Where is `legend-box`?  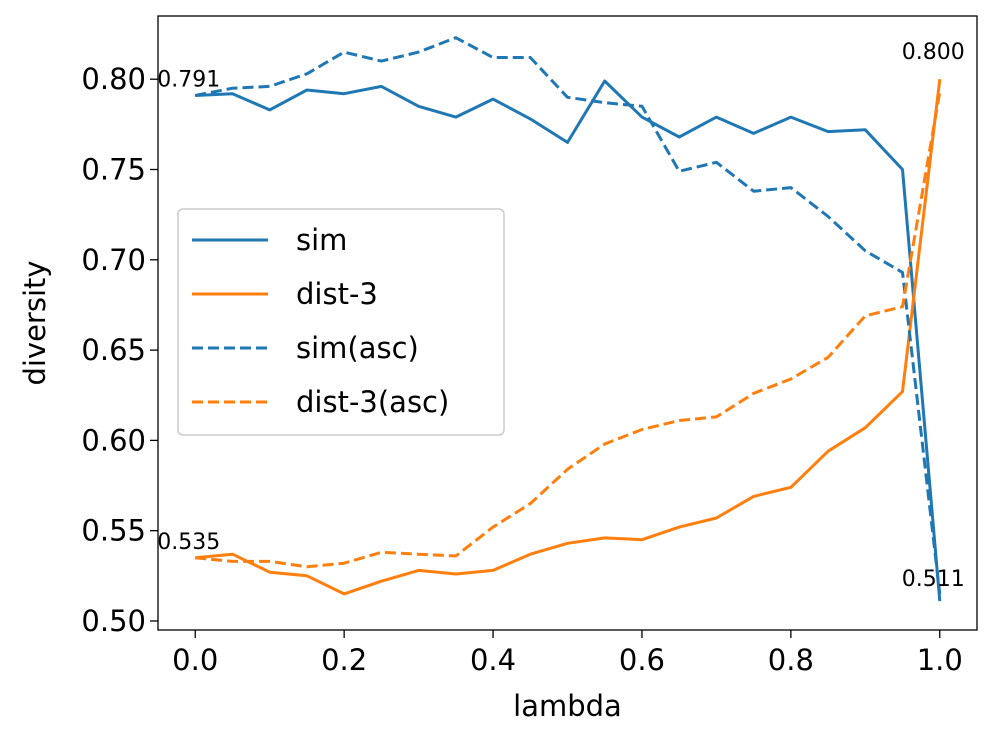
legend-box is located at coordinates (341, 322).